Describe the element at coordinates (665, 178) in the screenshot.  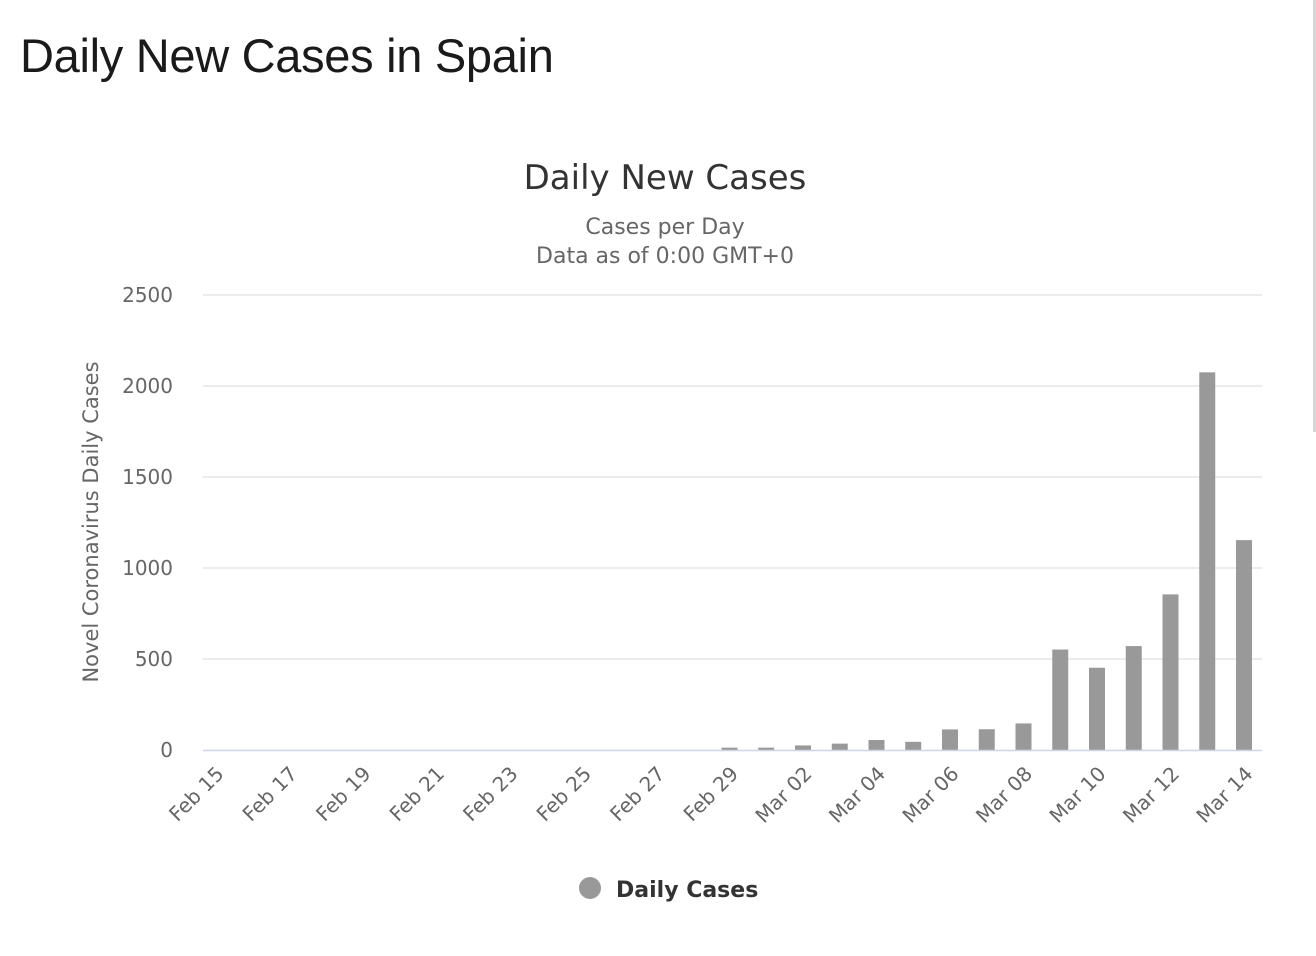
I see `chart-title: Daily New Cases` at that location.